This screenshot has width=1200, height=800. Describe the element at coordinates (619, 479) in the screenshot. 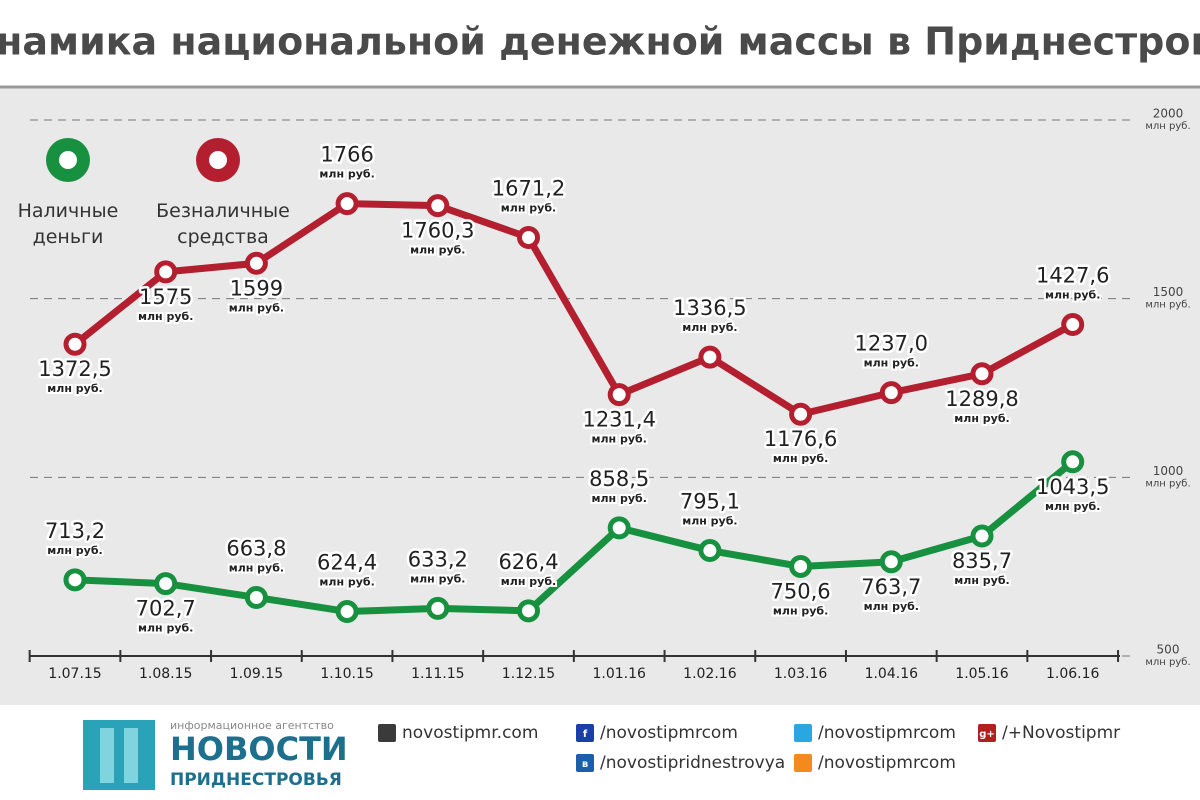

I see `value-label: 858,5` at that location.